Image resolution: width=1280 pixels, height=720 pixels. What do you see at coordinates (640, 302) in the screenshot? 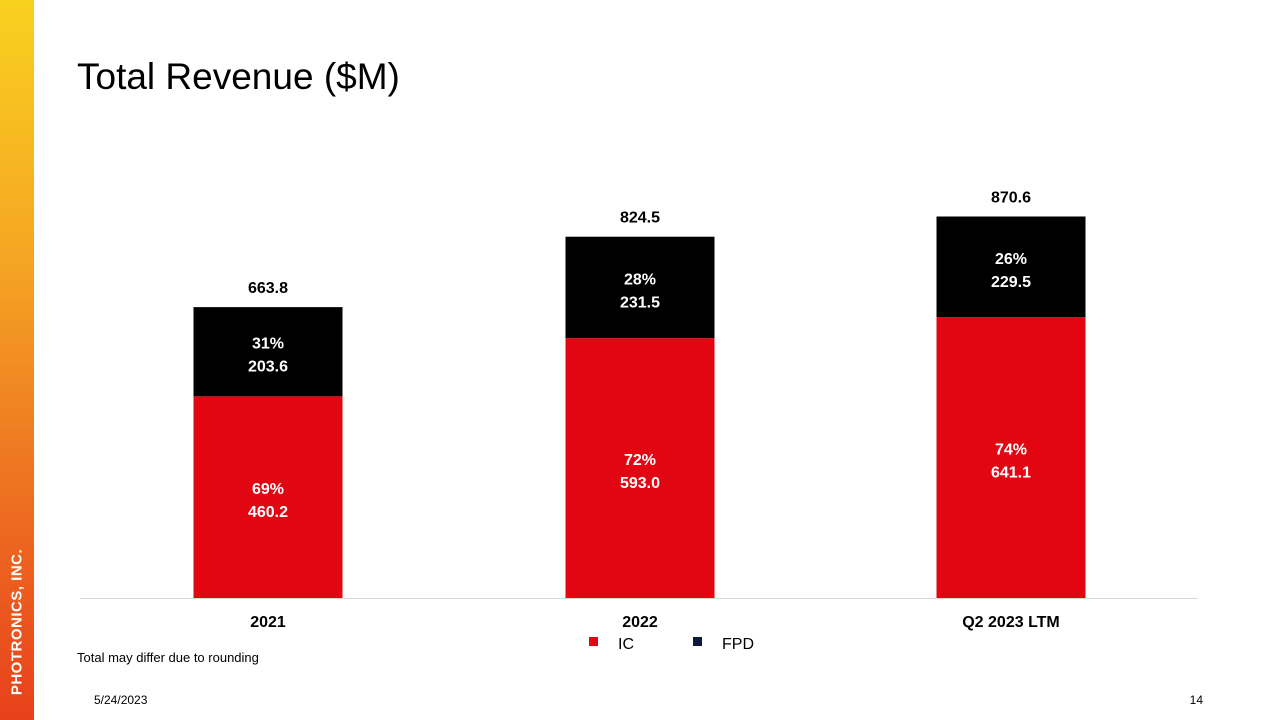
I see `bar-value-label-fpd-1: 231.5` at bounding box center [640, 302].